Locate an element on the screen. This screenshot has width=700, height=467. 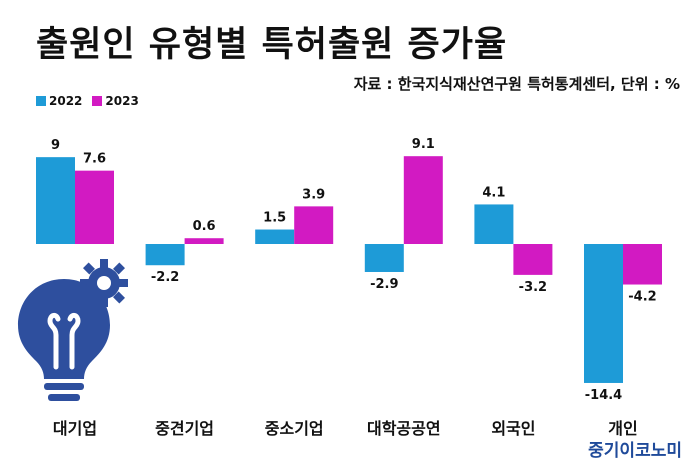
bulb-icon is located at coordinates (64, 340).